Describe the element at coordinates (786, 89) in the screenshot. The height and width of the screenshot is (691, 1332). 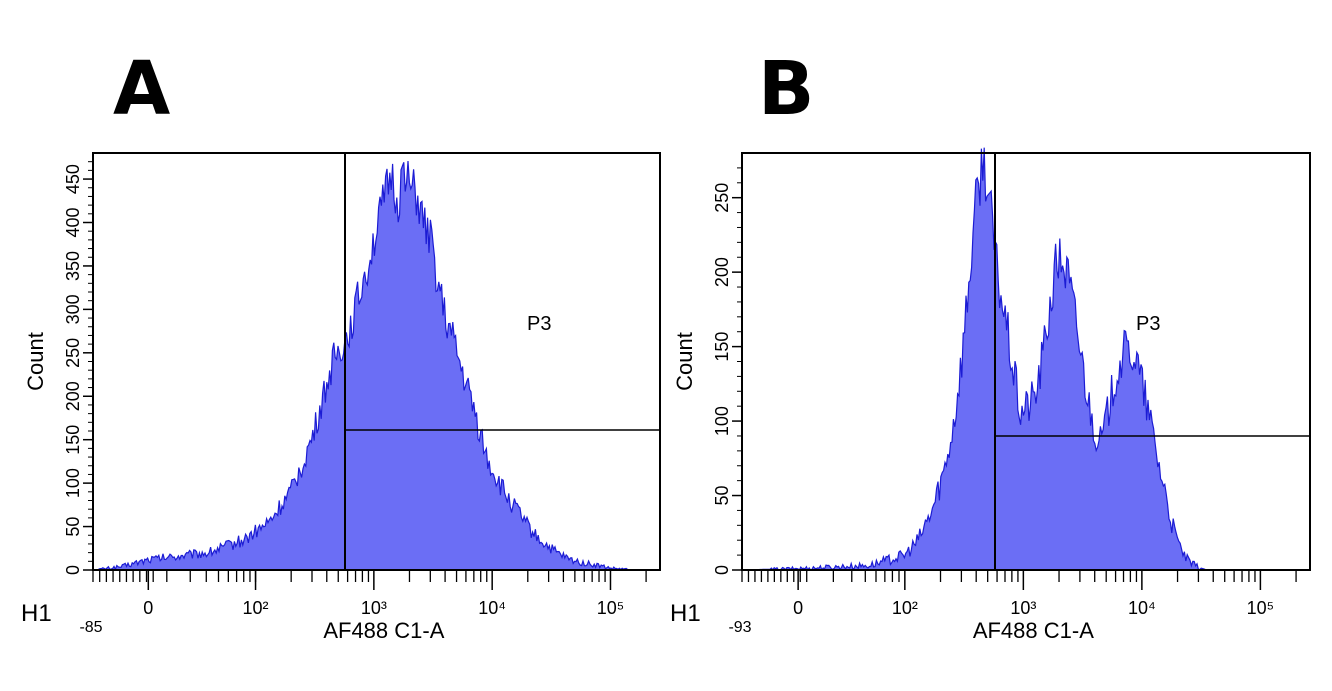
I see `panel-label-b: B` at that location.